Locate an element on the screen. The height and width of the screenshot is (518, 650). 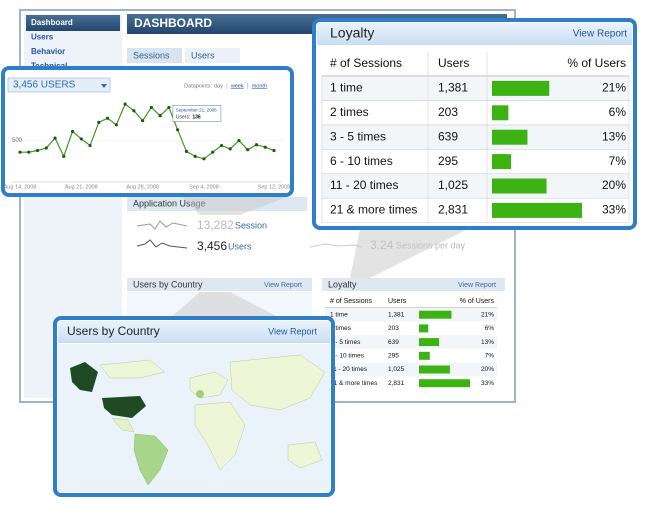
tab-label: Sessions is located at coordinates (151, 55).